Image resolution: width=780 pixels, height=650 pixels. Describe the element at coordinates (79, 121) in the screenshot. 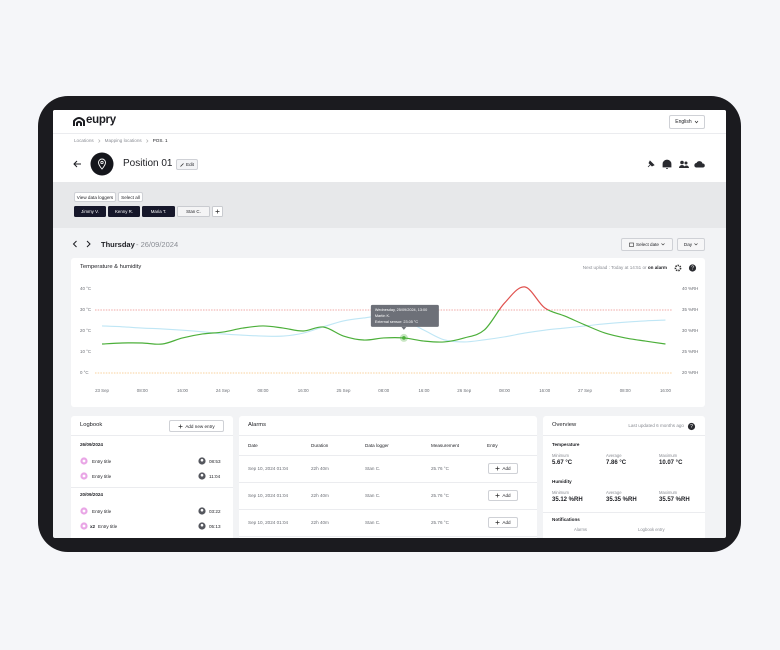

I see `logo-icon` at that location.